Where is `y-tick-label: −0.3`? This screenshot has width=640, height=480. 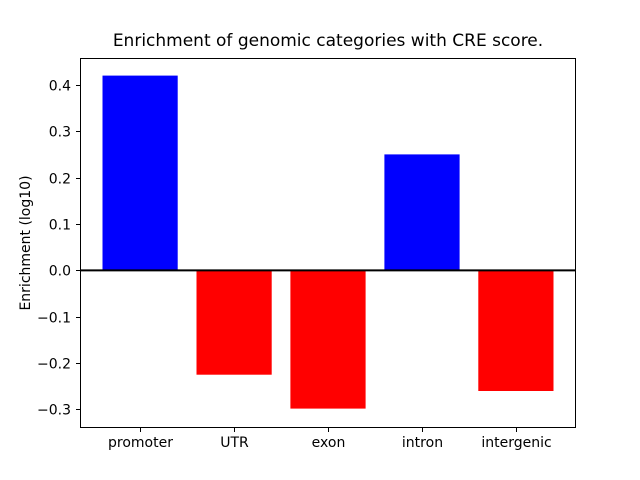 y-tick-label: −0.3 is located at coordinates (54, 411).